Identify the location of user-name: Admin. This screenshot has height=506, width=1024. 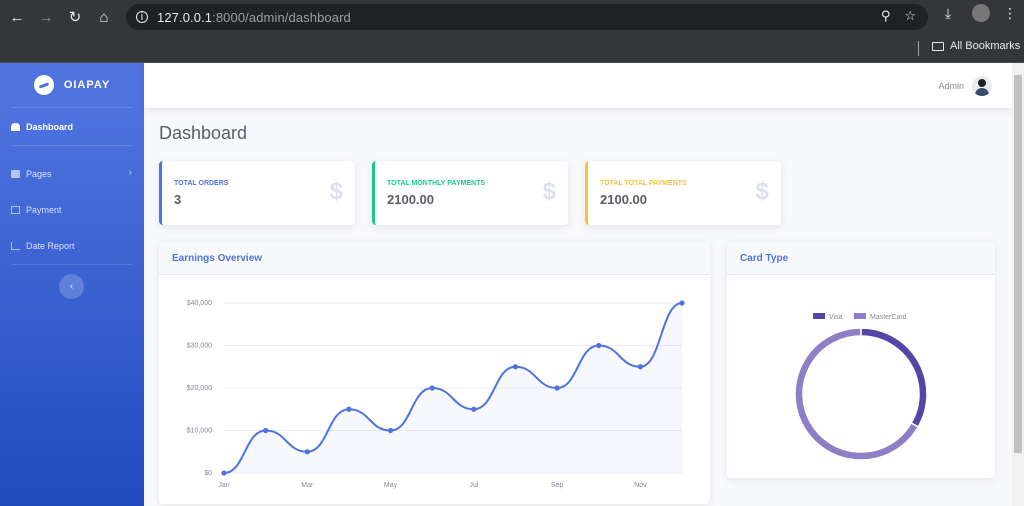
(951, 85).